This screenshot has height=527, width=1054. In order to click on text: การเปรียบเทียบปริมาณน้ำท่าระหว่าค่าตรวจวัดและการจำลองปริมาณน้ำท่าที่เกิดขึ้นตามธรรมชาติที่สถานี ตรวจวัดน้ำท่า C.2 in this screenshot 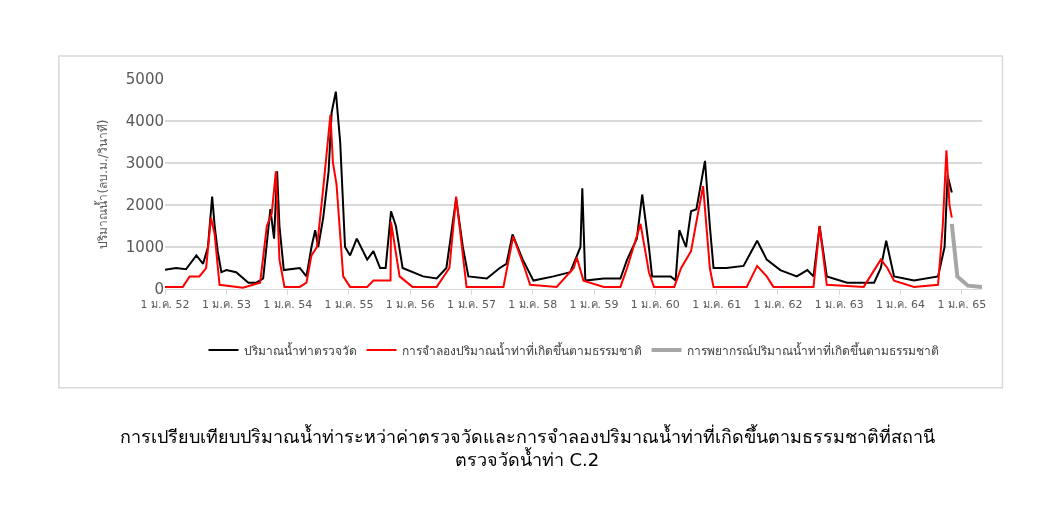, I will do `click(527, 447)`.